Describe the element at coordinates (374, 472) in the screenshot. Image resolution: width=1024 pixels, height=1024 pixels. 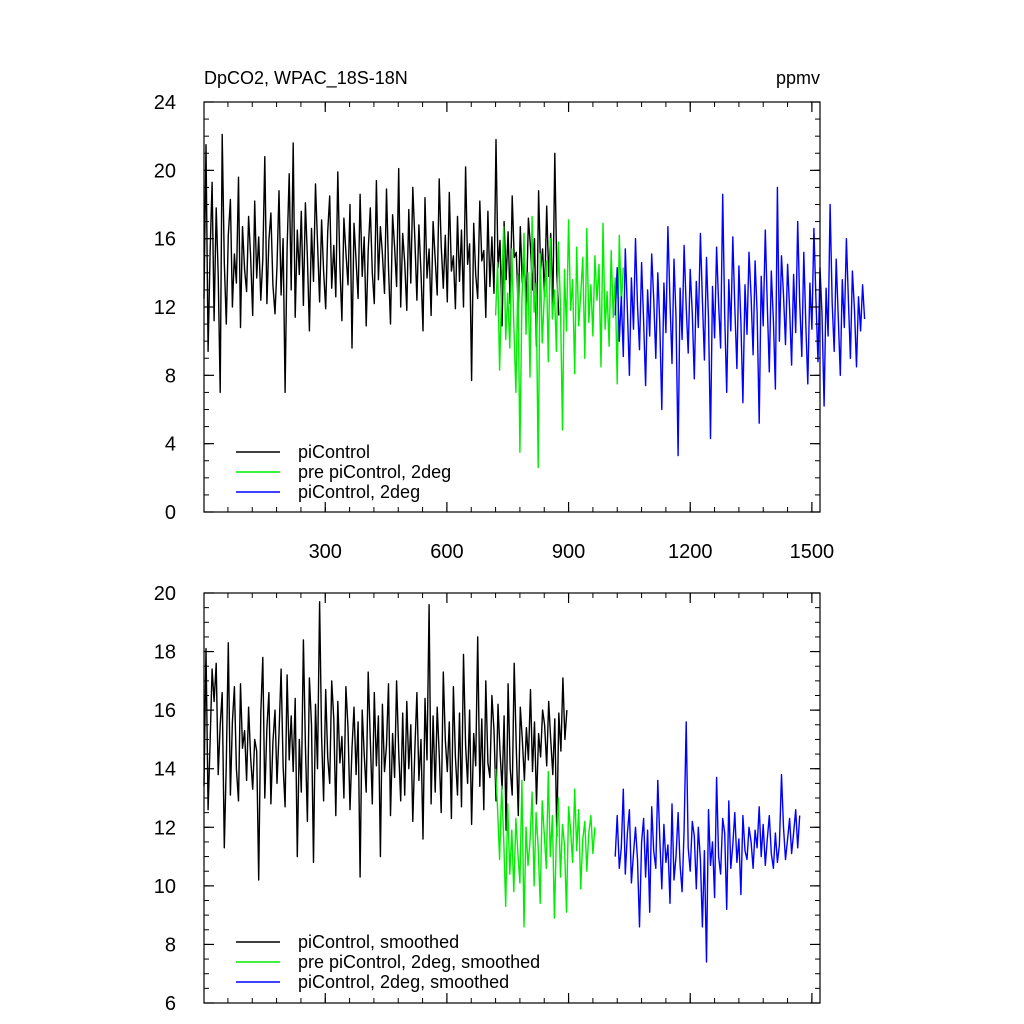
I see `legend-label: pre piControl, 2deg` at that location.